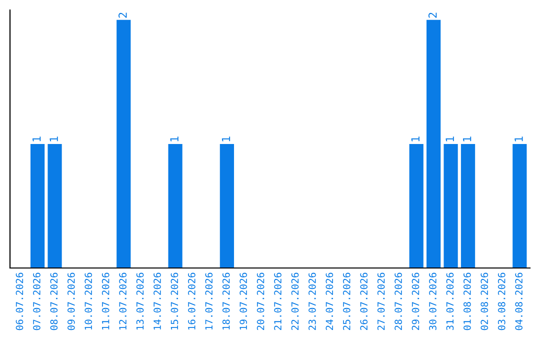  Describe the element at coordinates (226, 301) in the screenshot. I see `x-tick-label: 18.07.2026` at that location.